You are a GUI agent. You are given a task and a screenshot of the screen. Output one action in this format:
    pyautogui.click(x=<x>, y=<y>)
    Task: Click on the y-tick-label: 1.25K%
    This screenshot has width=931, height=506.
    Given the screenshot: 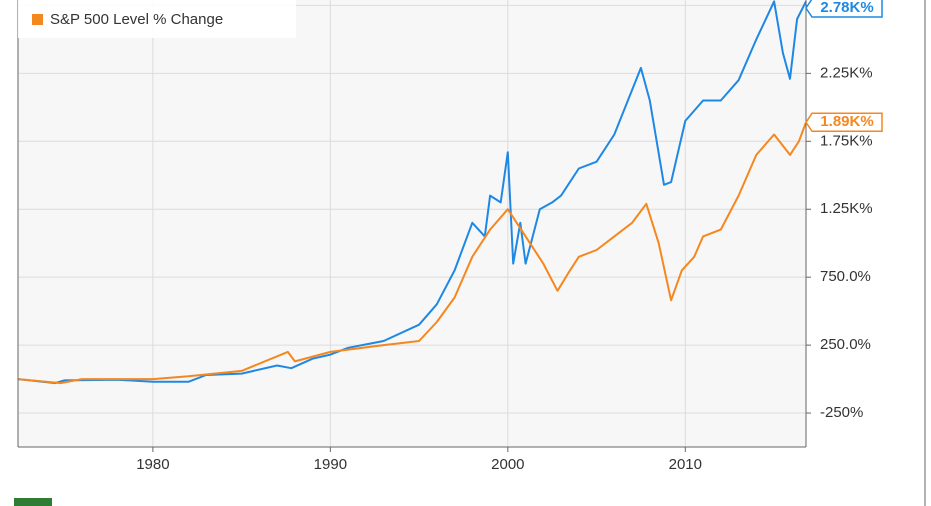 What is the action you would take?
    pyautogui.click(x=846, y=208)
    